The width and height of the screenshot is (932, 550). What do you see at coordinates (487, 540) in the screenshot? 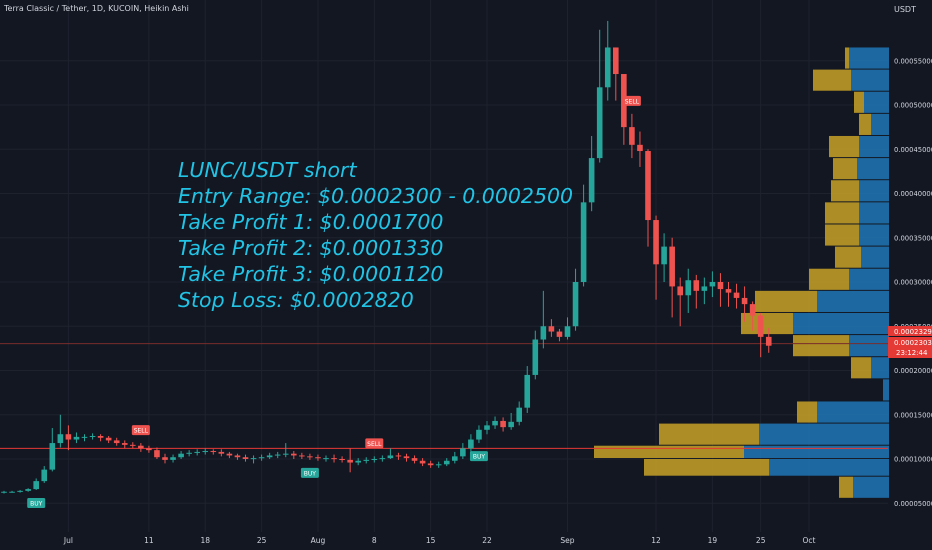
I see `time-tick-label: 22` at bounding box center [487, 540].